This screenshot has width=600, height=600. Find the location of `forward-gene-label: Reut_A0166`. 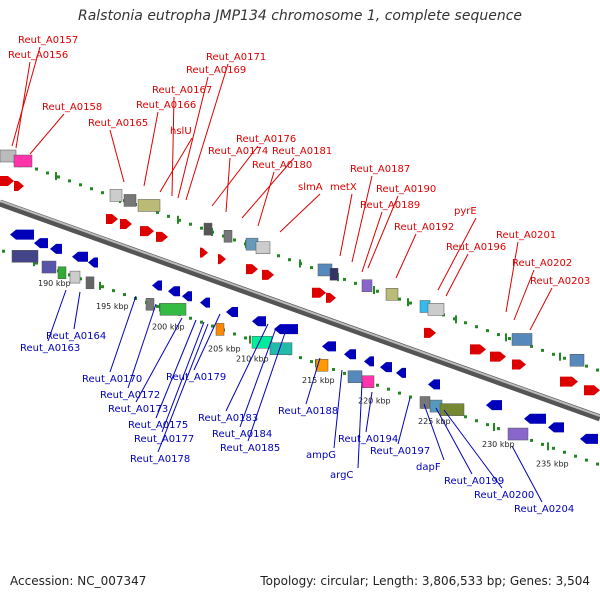

forward-gene-label: Reut_A0166 is located at coordinates (166, 105).